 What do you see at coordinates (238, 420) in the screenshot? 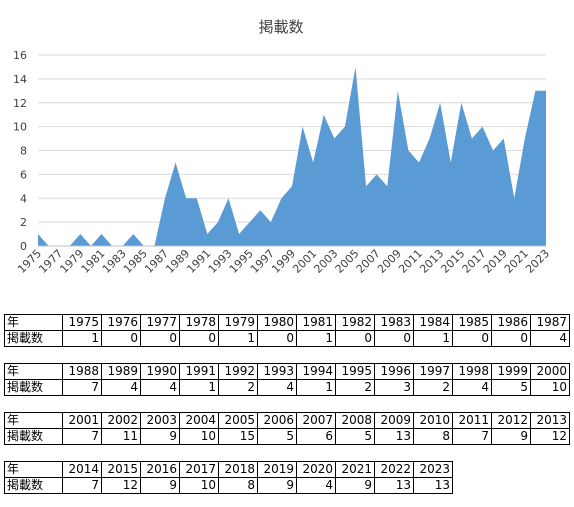
I see `year-cell: 2005` at bounding box center [238, 420].